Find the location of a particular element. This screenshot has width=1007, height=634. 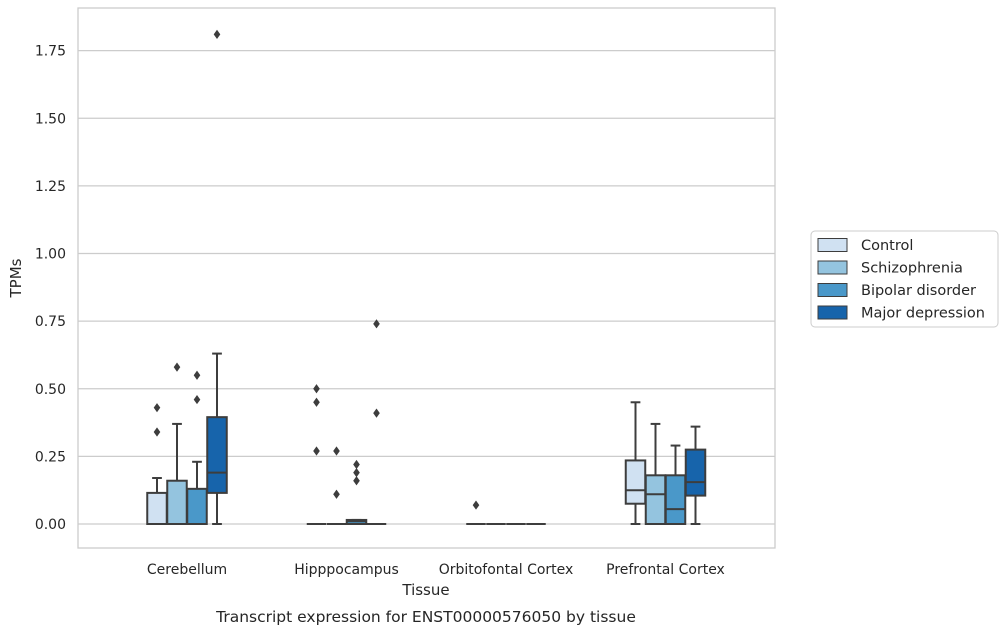

legend-label: Schizophrenia is located at coordinates (912, 269).